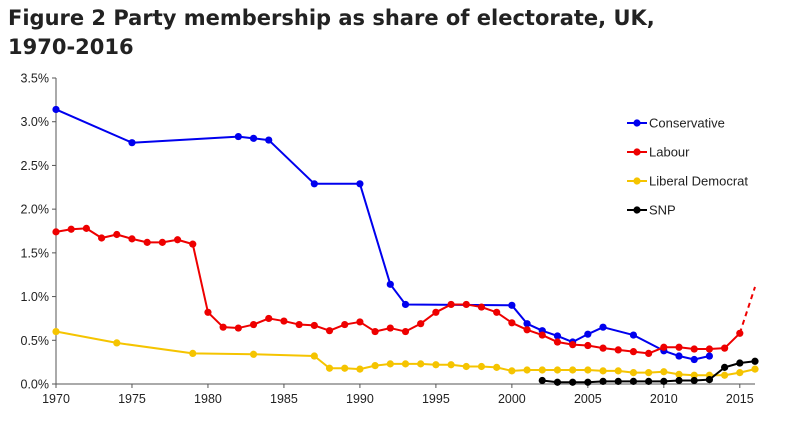  What do you see at coordinates (35, 253) in the screenshot?
I see `y-tick-label: 1.5%` at bounding box center [35, 253].